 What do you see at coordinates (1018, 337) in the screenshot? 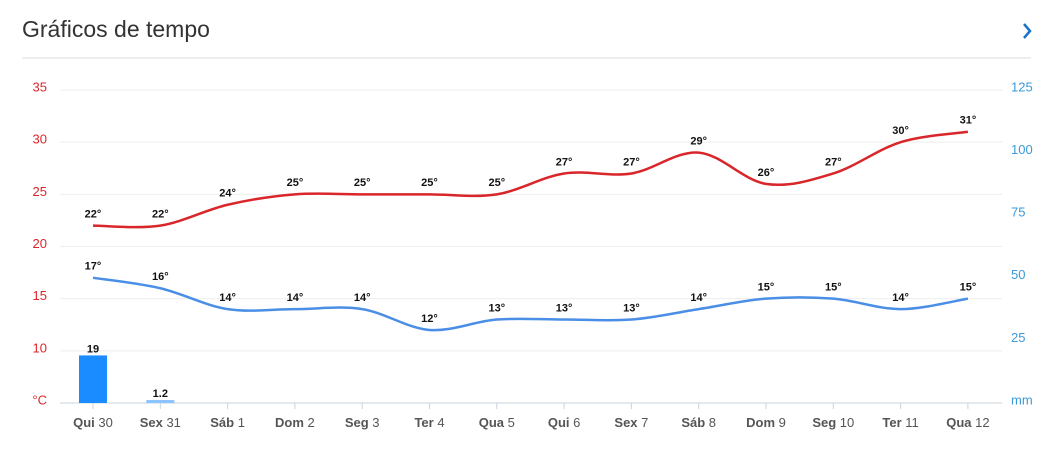
I see `y2-tick-label: 25` at bounding box center [1018, 337].